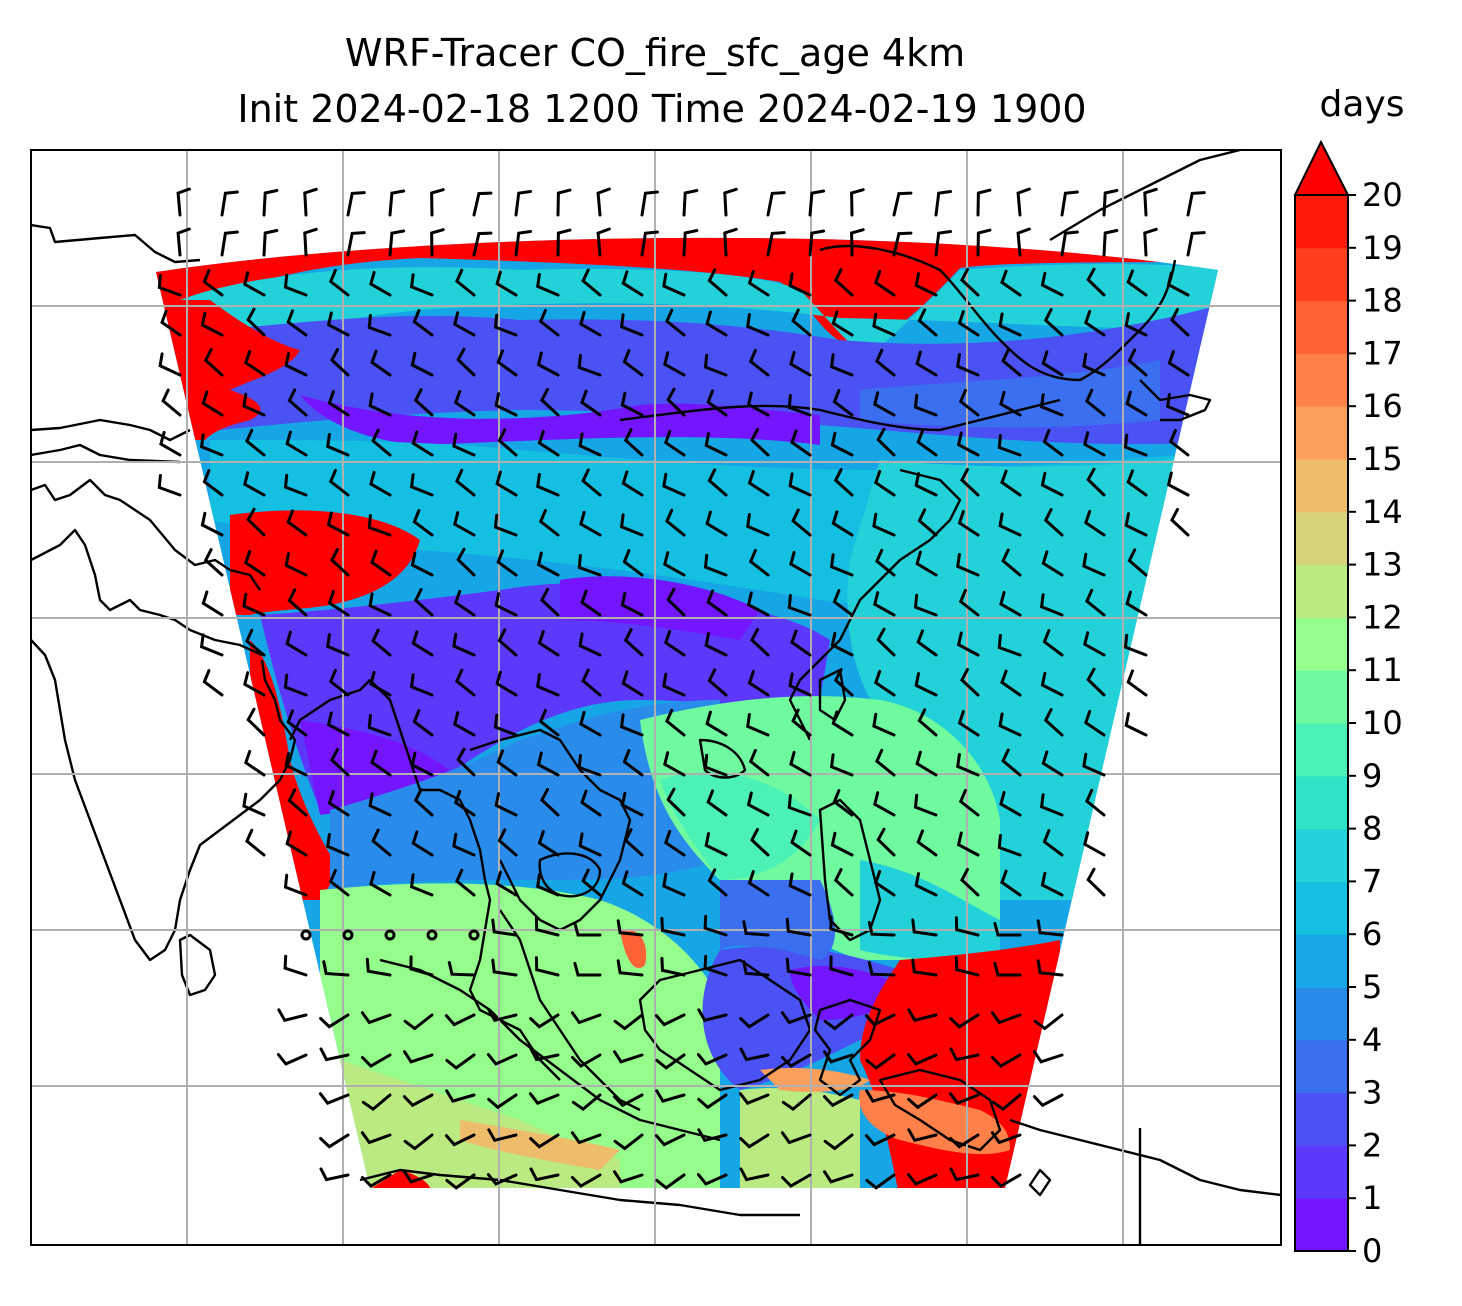  I want to click on colorbar-tick-label: 8, so click(1372, 829).